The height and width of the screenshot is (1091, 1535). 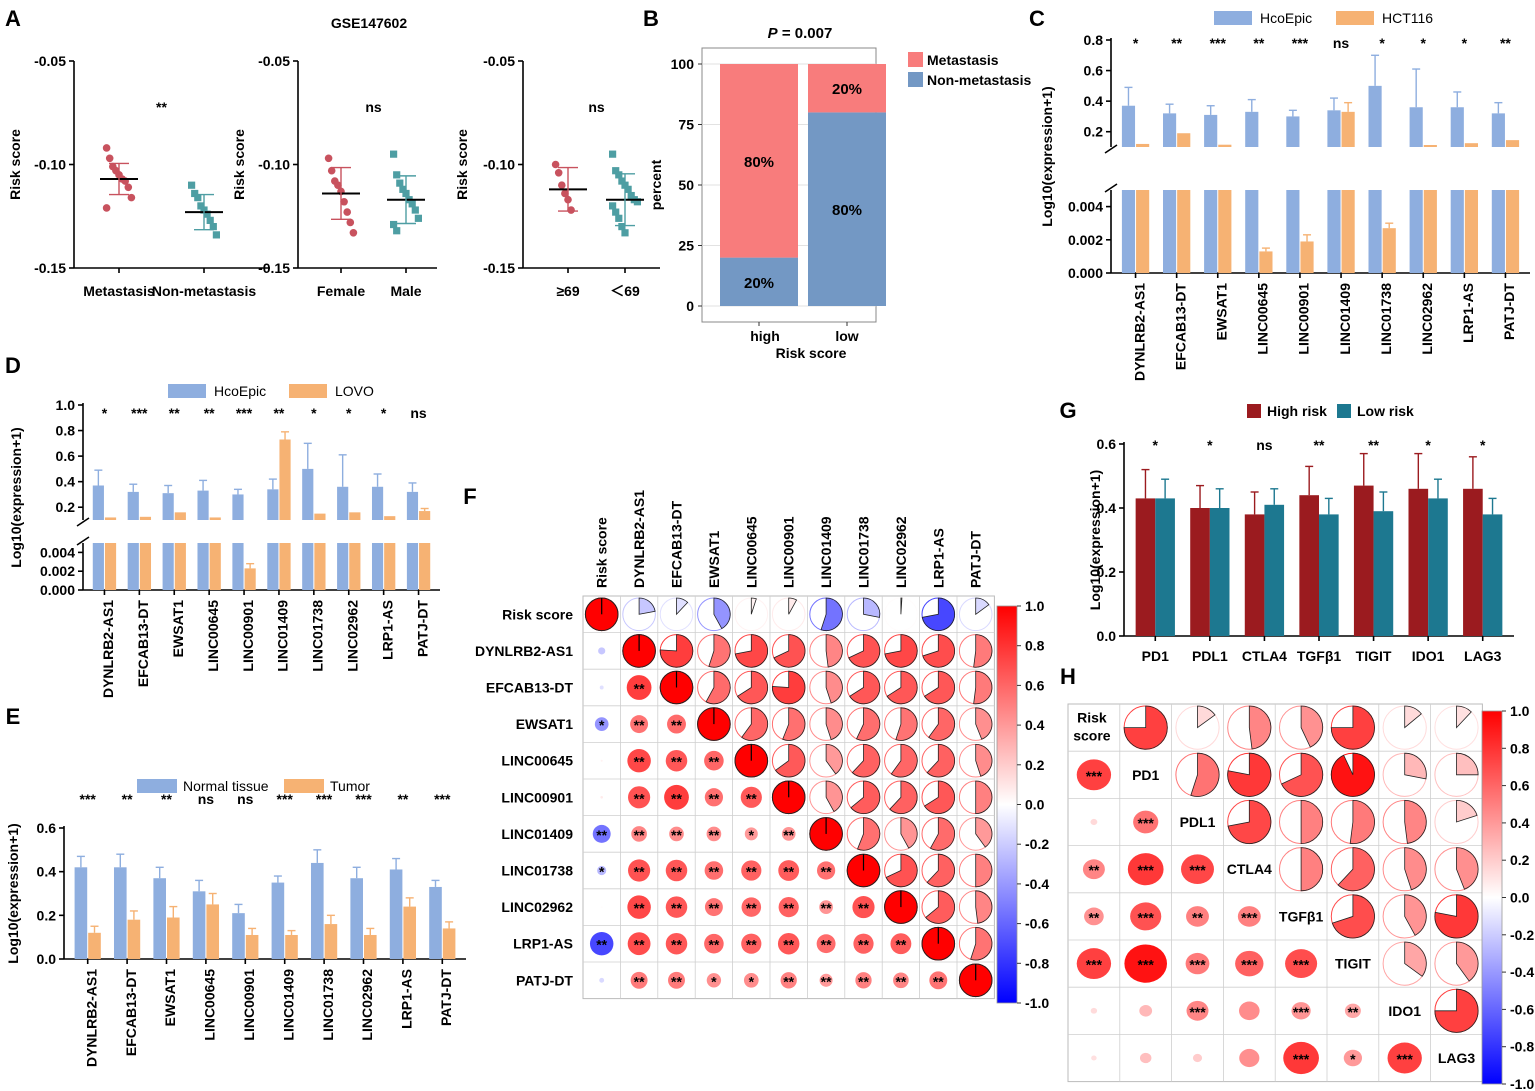 I want to click on legend-swatch, so click(x=915, y=59).